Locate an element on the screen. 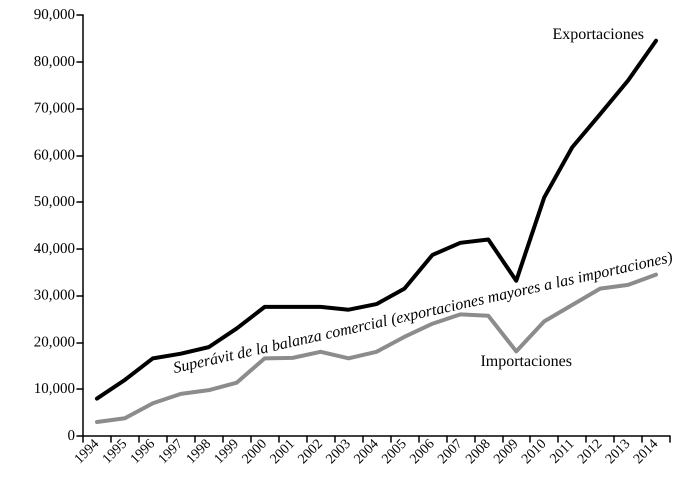 The image size is (676, 491). y-tick-label: 10,000 is located at coordinates (54, 389).